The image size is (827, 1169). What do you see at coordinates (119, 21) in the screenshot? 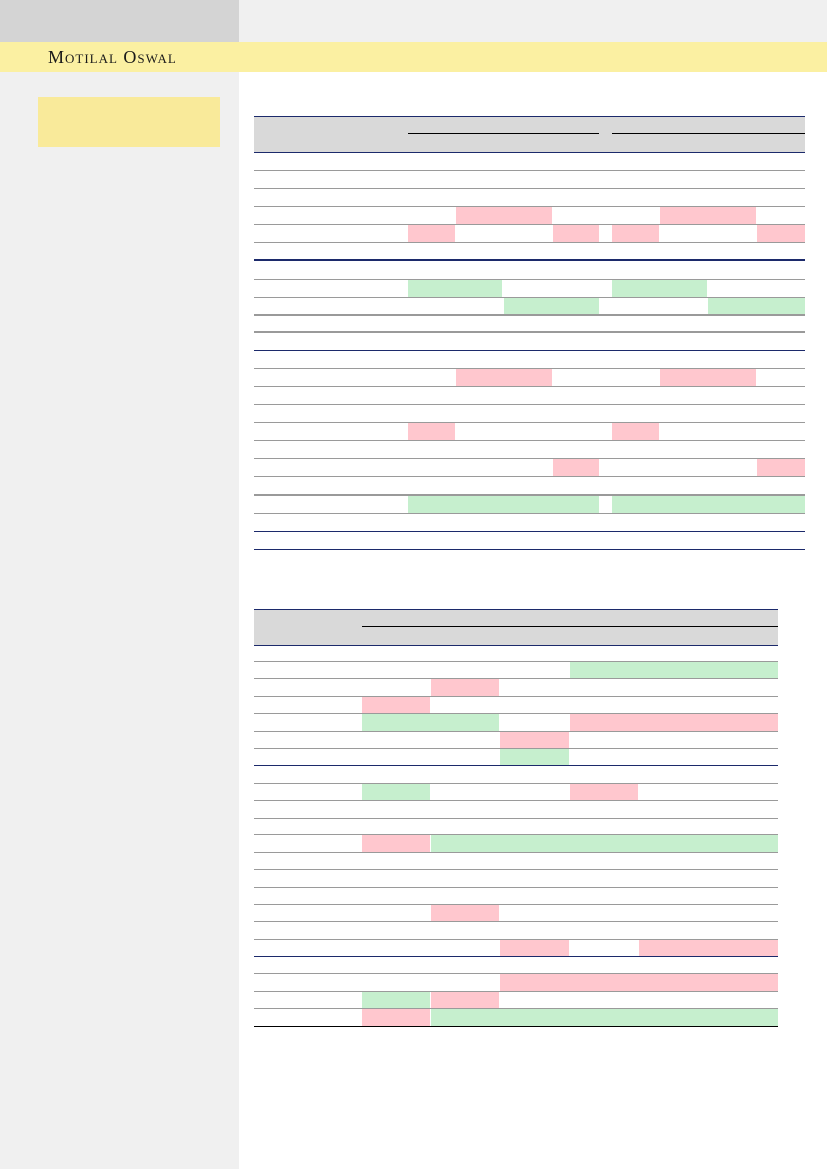
I see `left-top-band` at bounding box center [119, 21].